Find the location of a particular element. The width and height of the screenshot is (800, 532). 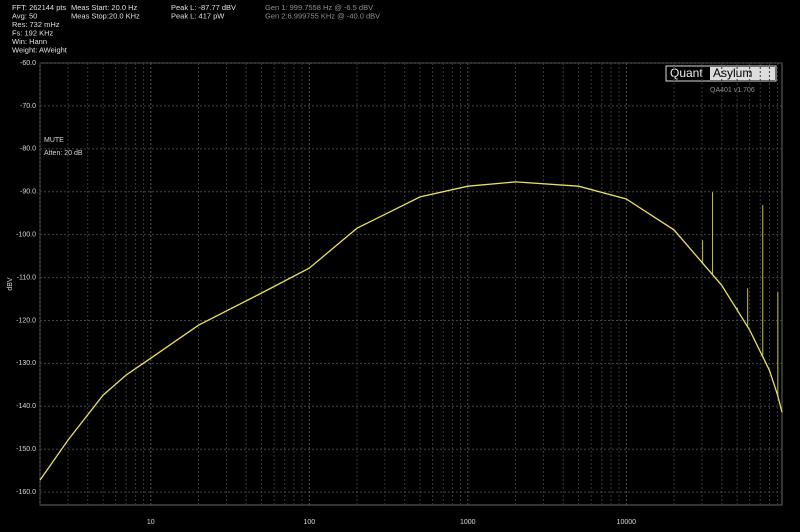

y-tick-label: -70.0 is located at coordinates (28, 106).